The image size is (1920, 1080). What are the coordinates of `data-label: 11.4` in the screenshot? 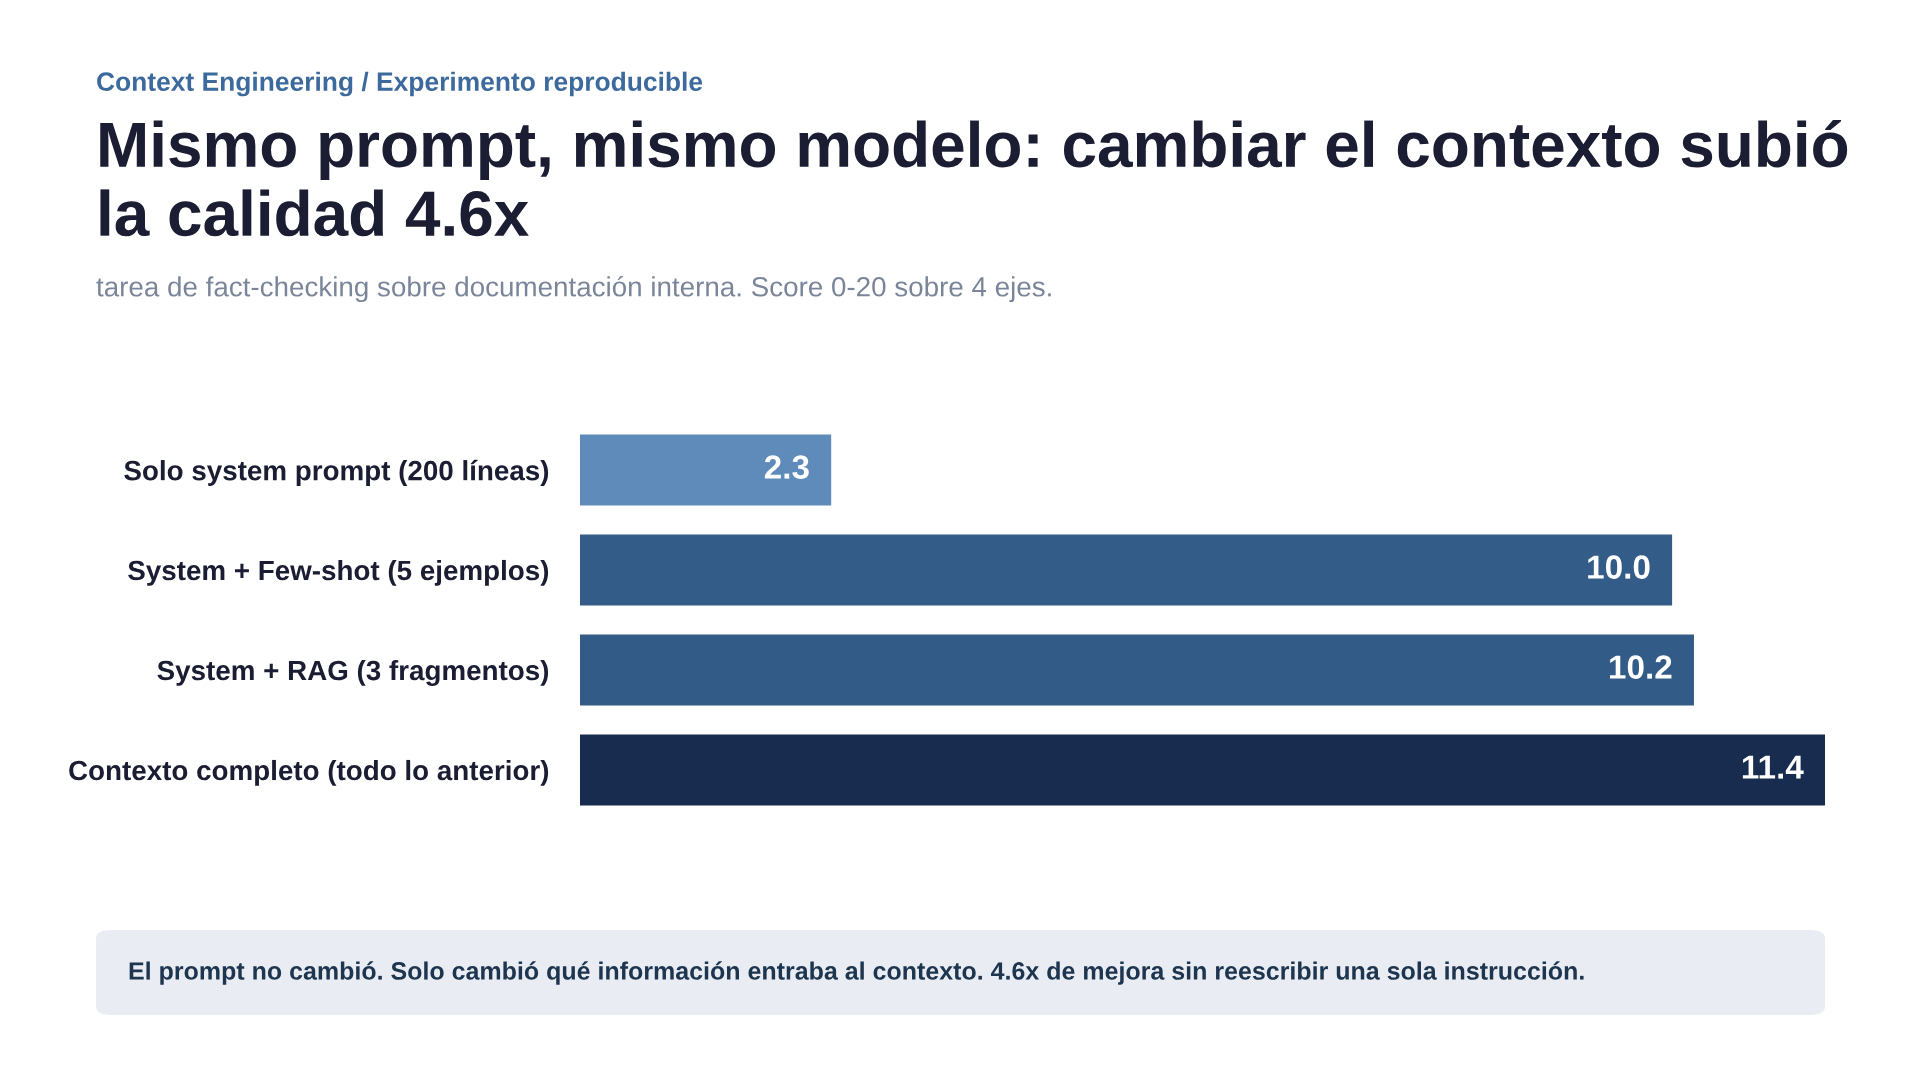 It's located at (1773, 767).